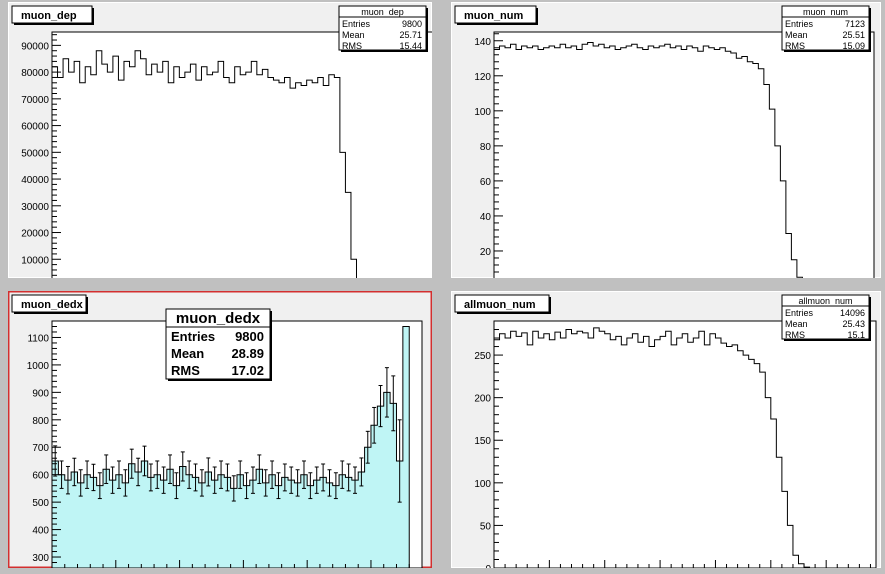 The height and width of the screenshot is (574, 885). What do you see at coordinates (382, 12) in the screenshot?
I see `stats-title: muon_dep` at bounding box center [382, 12].